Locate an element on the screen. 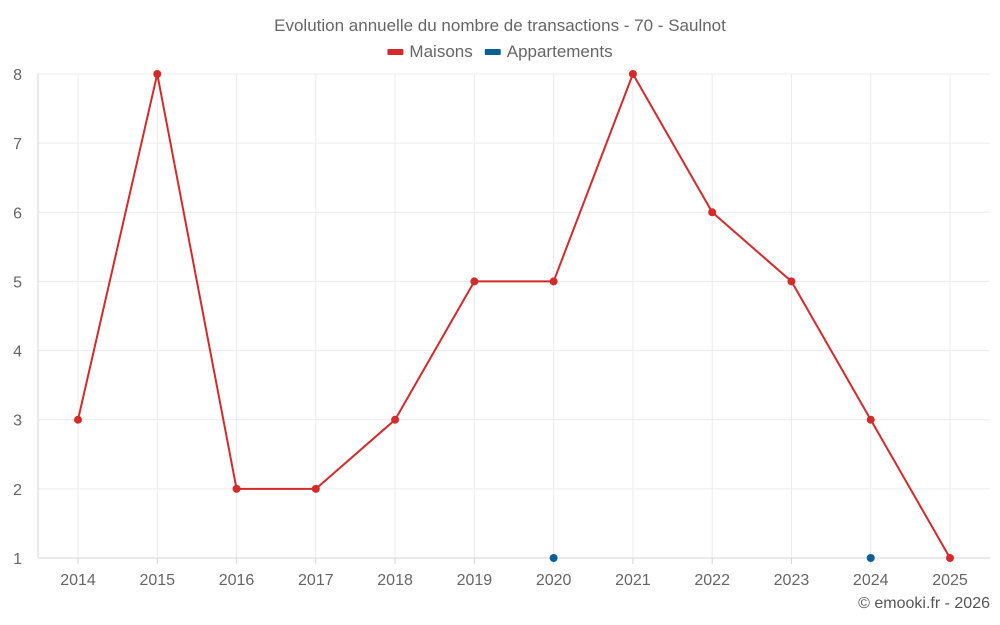 The width and height of the screenshot is (1000, 625). y-tick-label: 5 is located at coordinates (17, 282).